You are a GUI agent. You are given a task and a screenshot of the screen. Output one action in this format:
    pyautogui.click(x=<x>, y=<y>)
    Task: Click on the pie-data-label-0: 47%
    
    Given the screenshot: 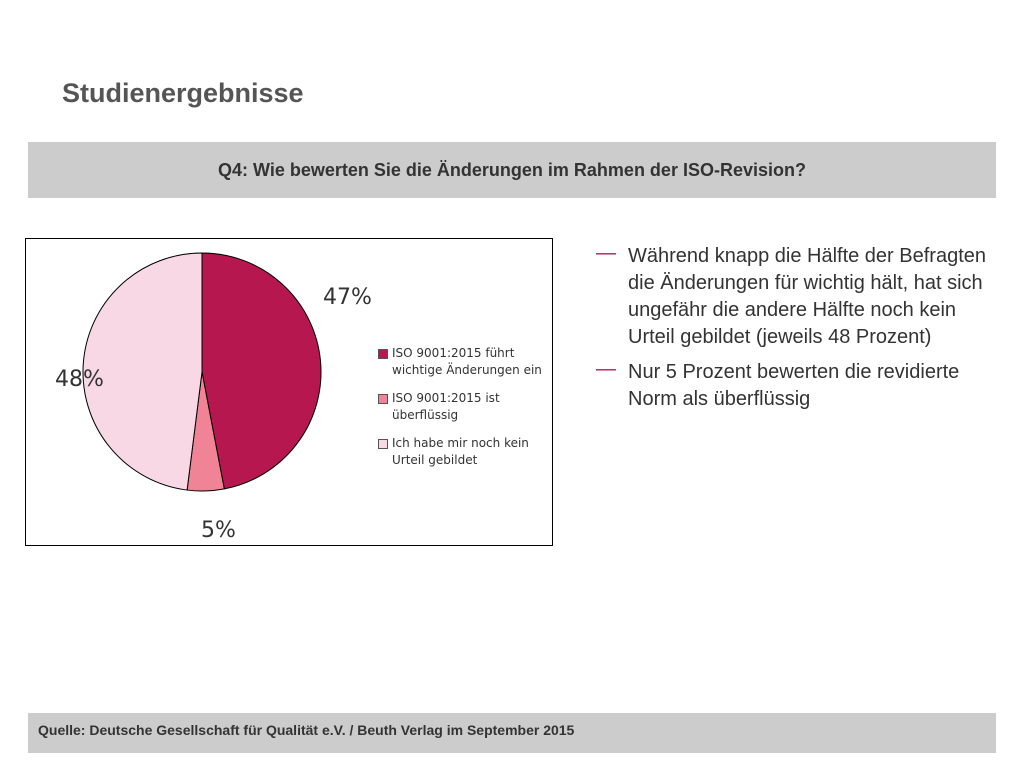 What is the action you would take?
    pyautogui.click(x=347, y=297)
    